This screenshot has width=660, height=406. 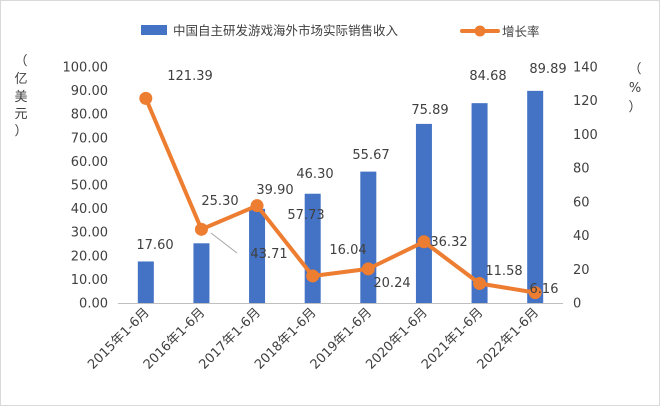 I want to click on legend-line-label: 增长率, so click(x=521, y=31).